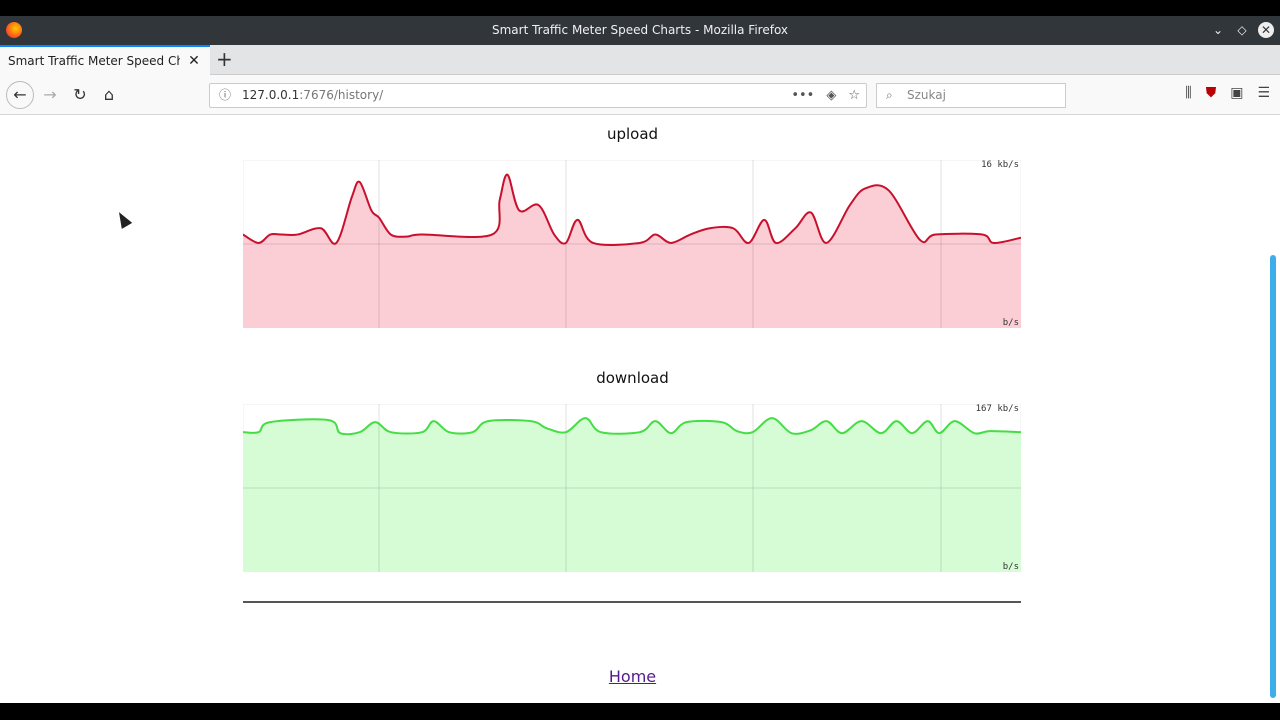 The image size is (1280, 720). Describe the element at coordinates (1266, 30) in the screenshot. I see `close-window-icon: ✕` at that location.